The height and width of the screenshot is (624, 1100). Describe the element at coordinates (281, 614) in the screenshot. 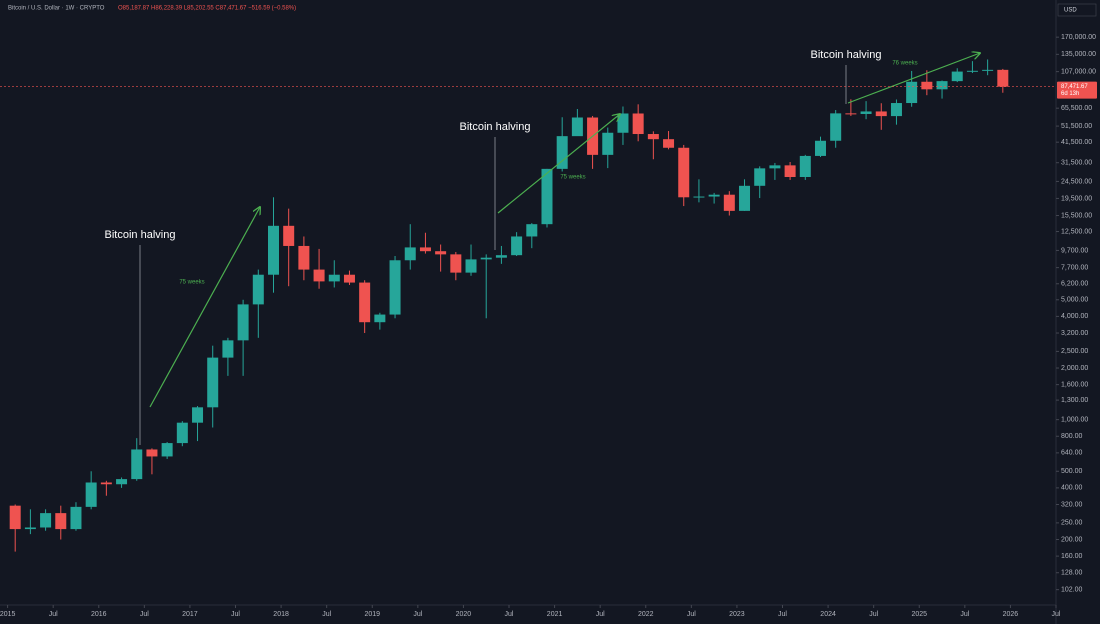

I see `x-tick-label: 2018` at that location.